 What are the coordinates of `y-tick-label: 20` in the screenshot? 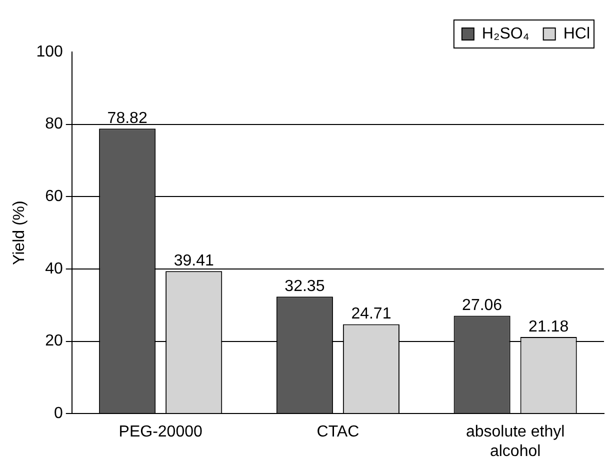 It's located at (54, 341).